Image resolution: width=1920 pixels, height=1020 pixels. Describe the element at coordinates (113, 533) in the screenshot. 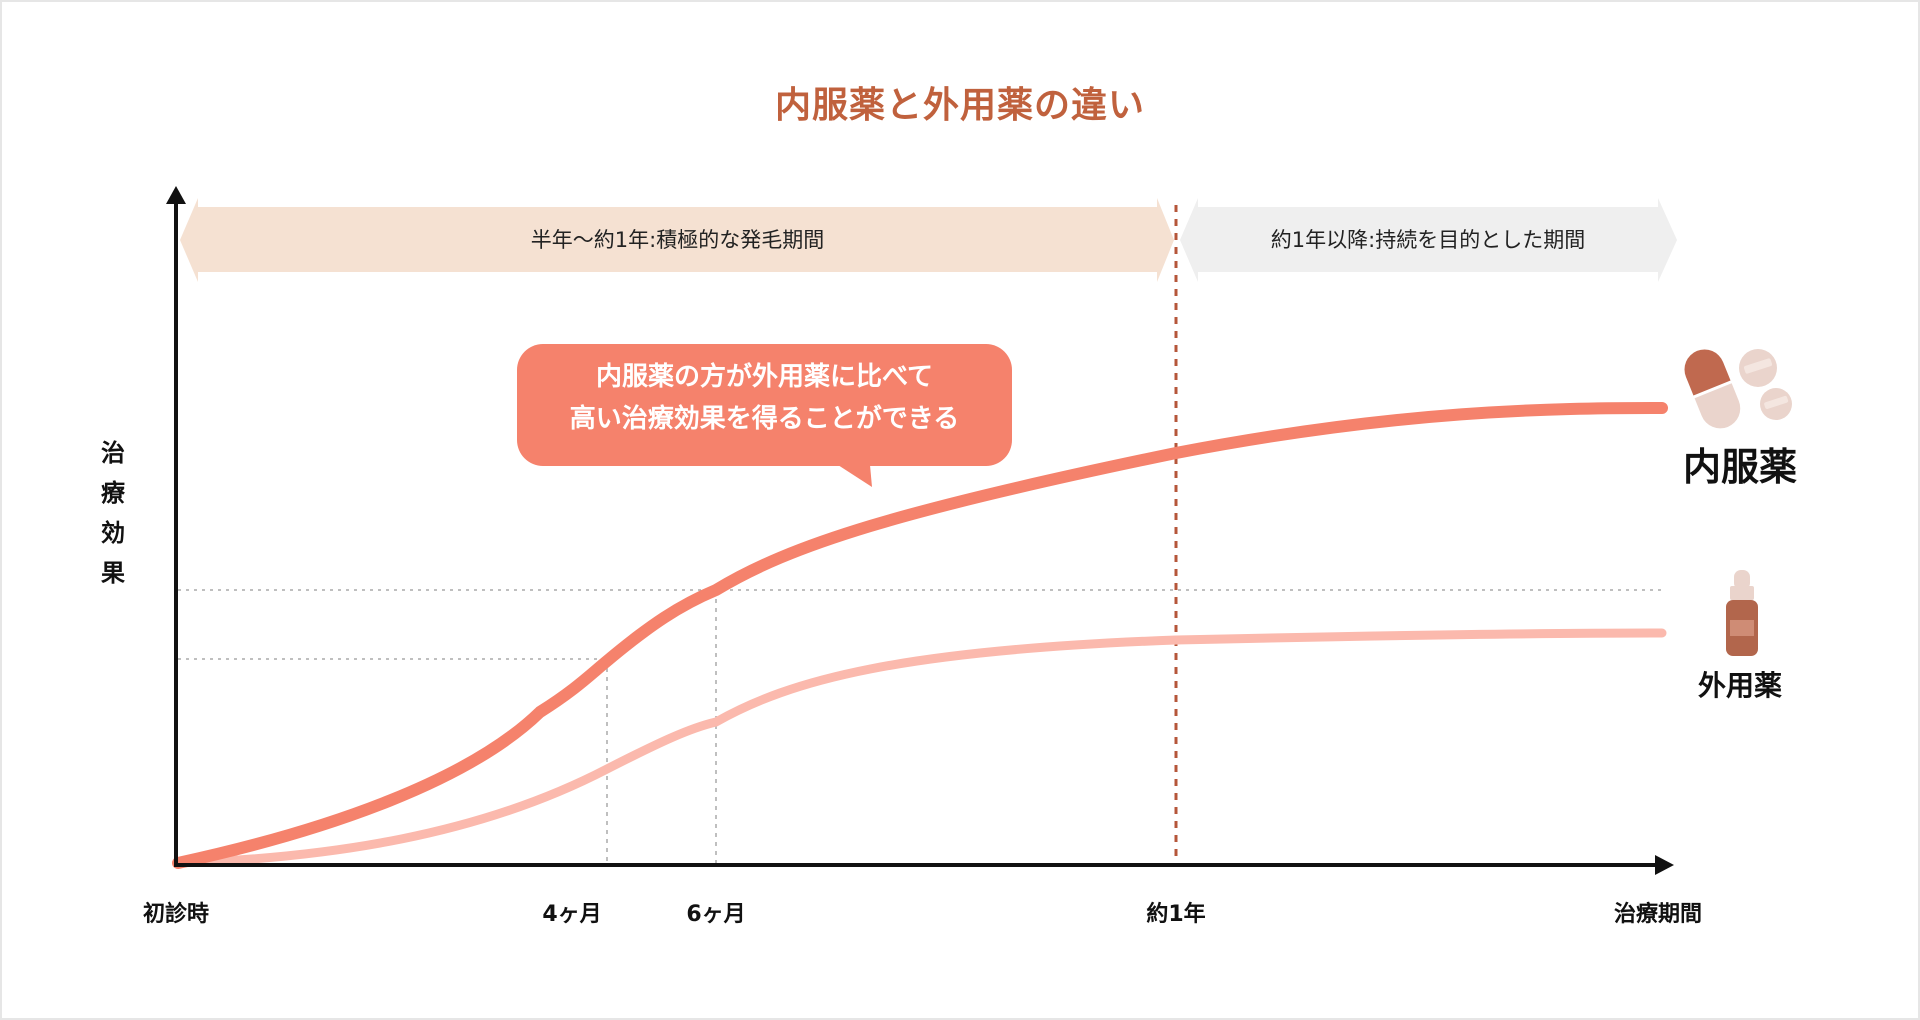

I see `y-axis-label-char: 効` at that location.